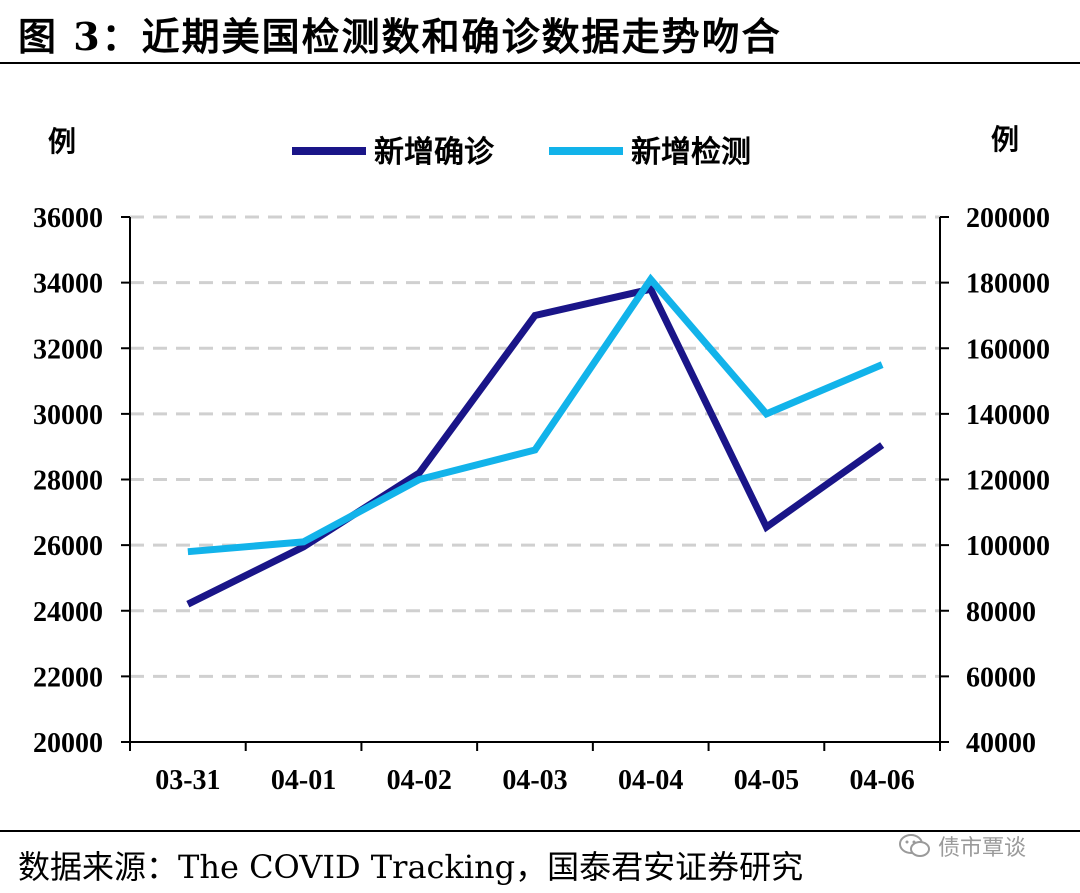 The image size is (1080, 893). I want to click on left-tick-label: 36000, so click(68, 218).